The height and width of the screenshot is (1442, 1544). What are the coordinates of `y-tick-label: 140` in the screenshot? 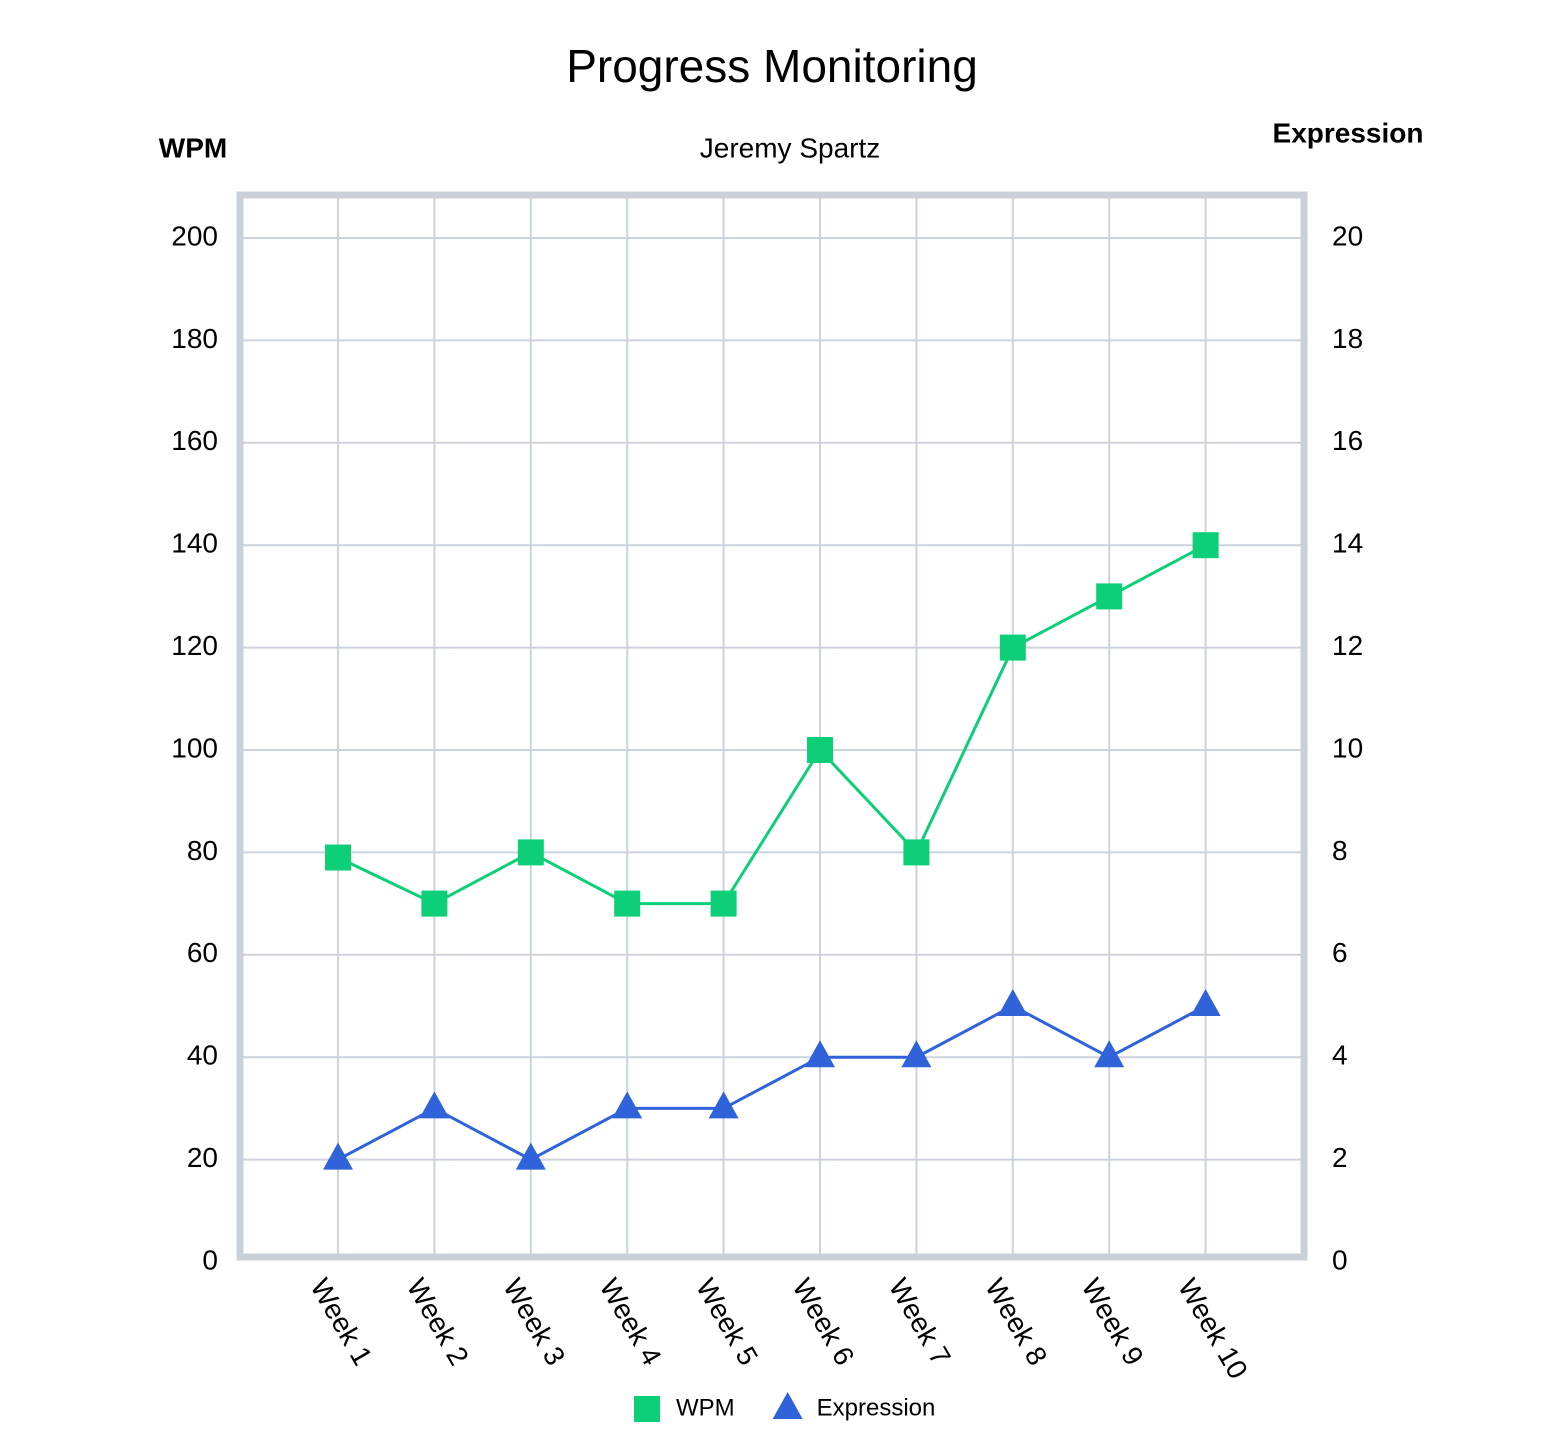 It's located at (194, 543).